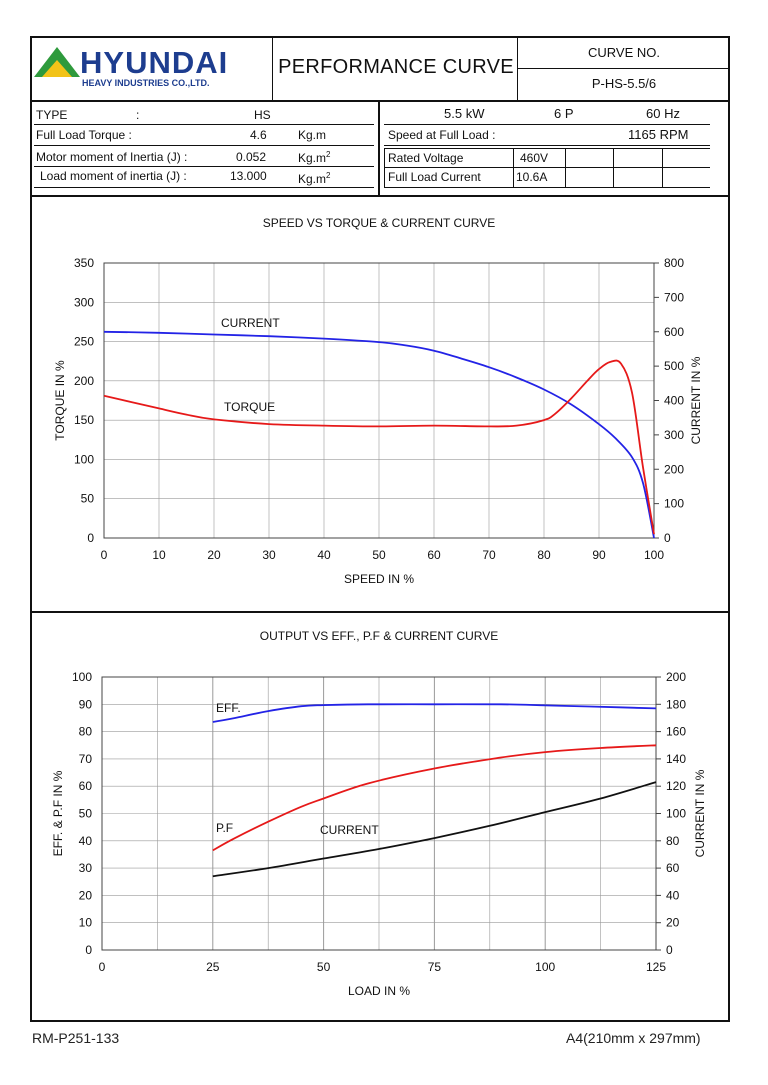 Image resolution: width=768 pixels, height=1085 pixels. I want to click on header-divider, so click(380, 101).